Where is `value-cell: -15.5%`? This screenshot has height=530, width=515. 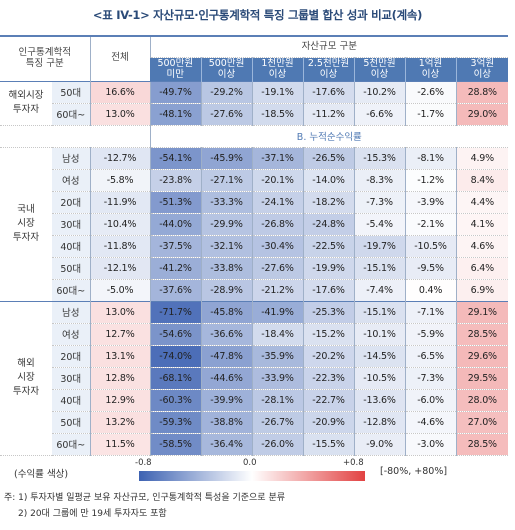 value-cell: -15.5% is located at coordinates (328, 444).